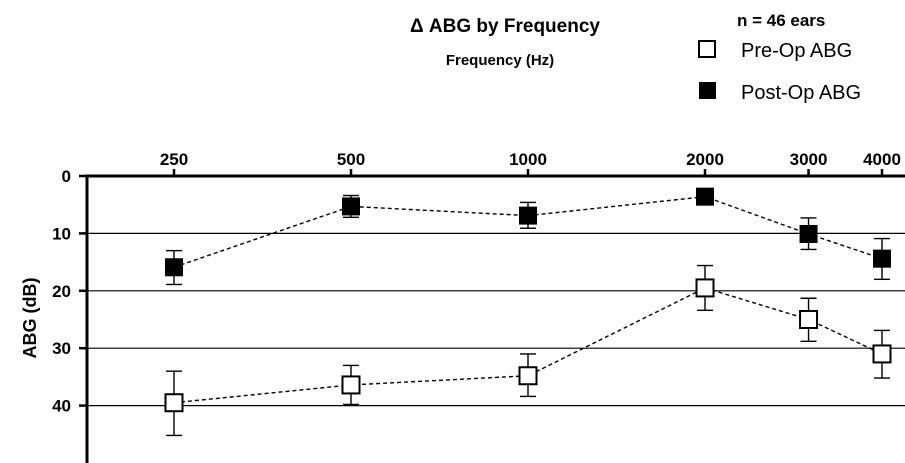 The width and height of the screenshot is (905, 463). I want to click on y-tick-label-20: 20, so click(61, 291).